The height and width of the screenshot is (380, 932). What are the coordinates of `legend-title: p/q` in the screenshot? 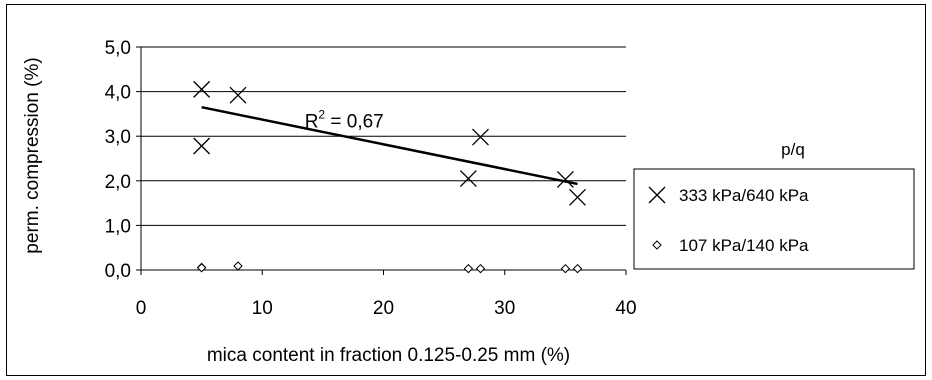 It's located at (793, 149).